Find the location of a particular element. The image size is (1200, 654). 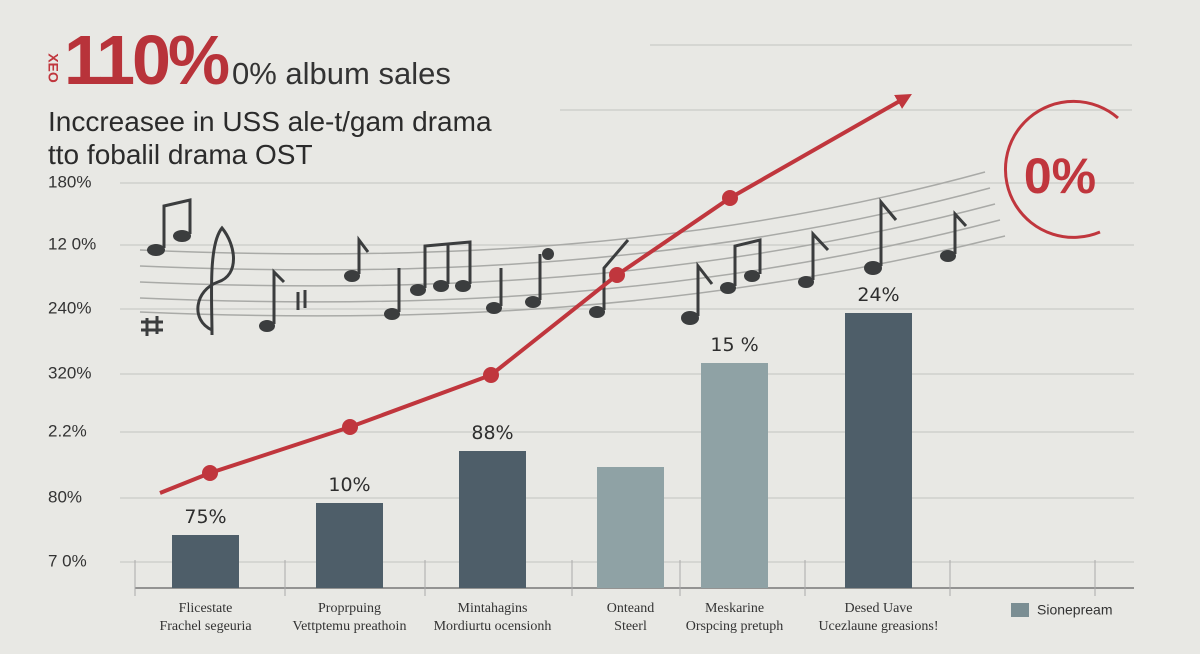

category-label: Orspcing pretuph is located at coordinates (735, 626).